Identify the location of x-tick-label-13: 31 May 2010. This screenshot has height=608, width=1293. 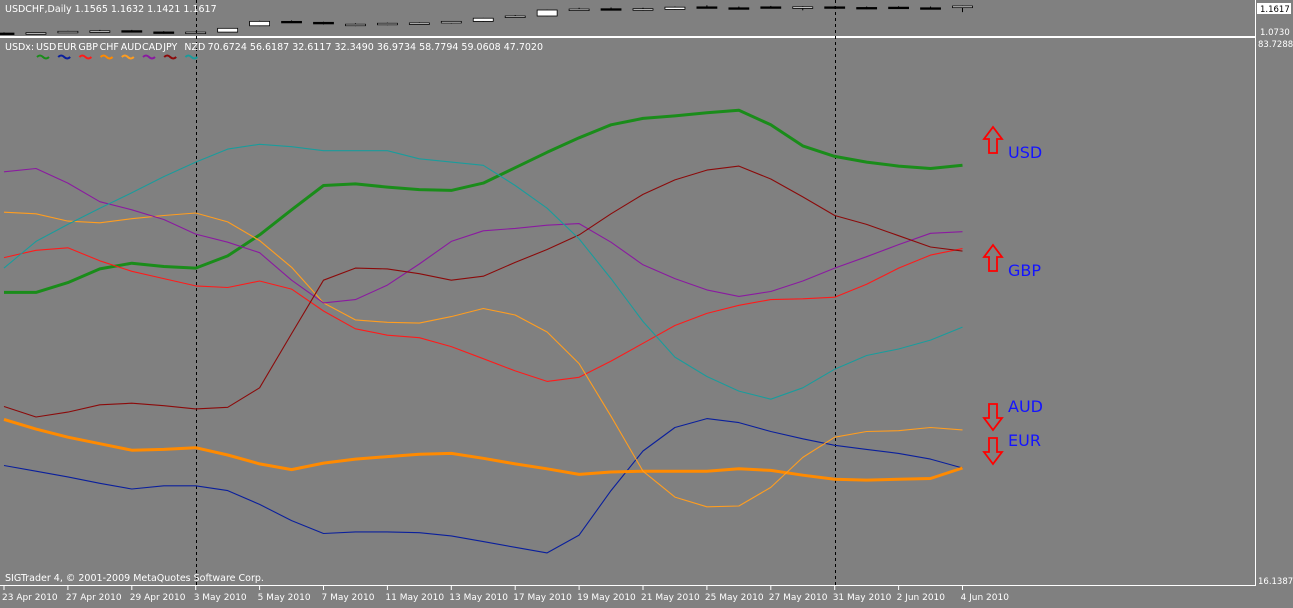
(862, 598).